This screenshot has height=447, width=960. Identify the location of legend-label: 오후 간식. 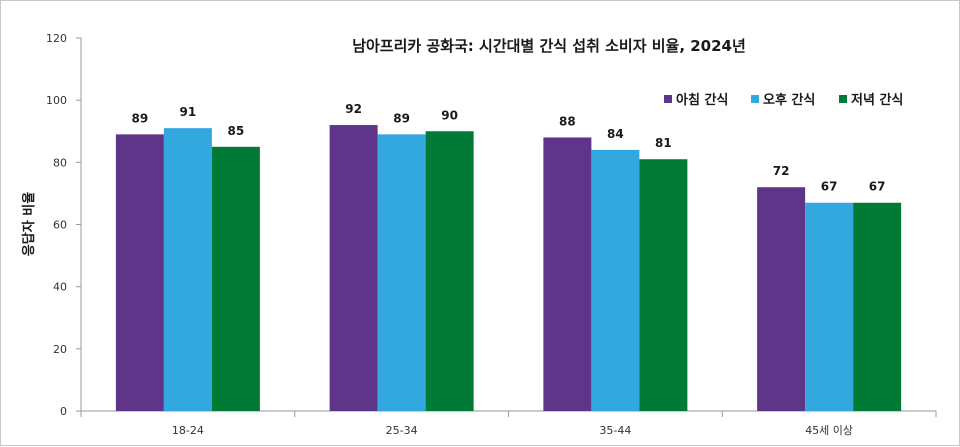
(789, 100).